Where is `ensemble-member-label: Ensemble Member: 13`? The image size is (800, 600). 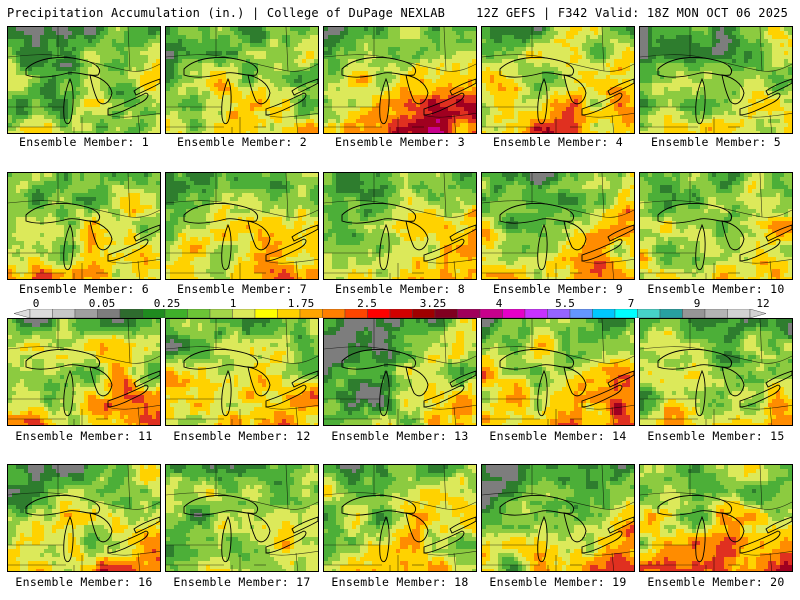
ensemble-member-label: Ensemble Member: 13 is located at coordinates (400, 436).